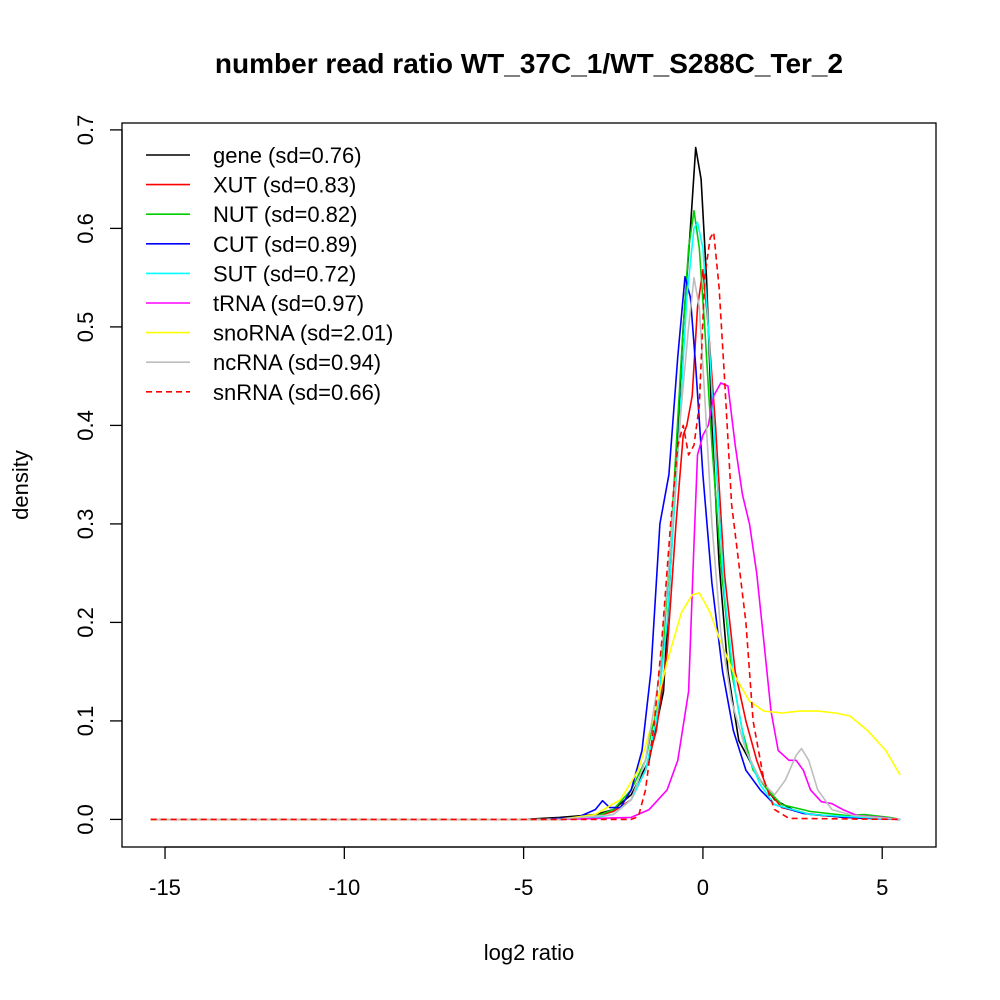 The height and width of the screenshot is (1000, 1000). I want to click on x-tick-label: -10, so click(344, 887).